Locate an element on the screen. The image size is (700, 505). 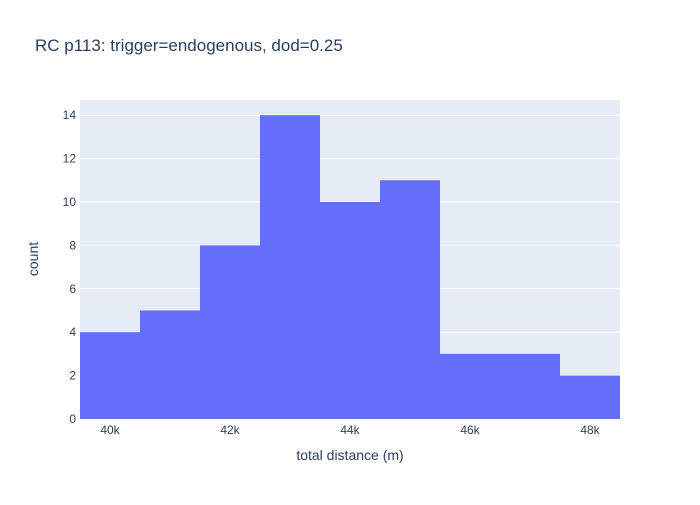
x-tick-label: 44k is located at coordinates (350, 430).